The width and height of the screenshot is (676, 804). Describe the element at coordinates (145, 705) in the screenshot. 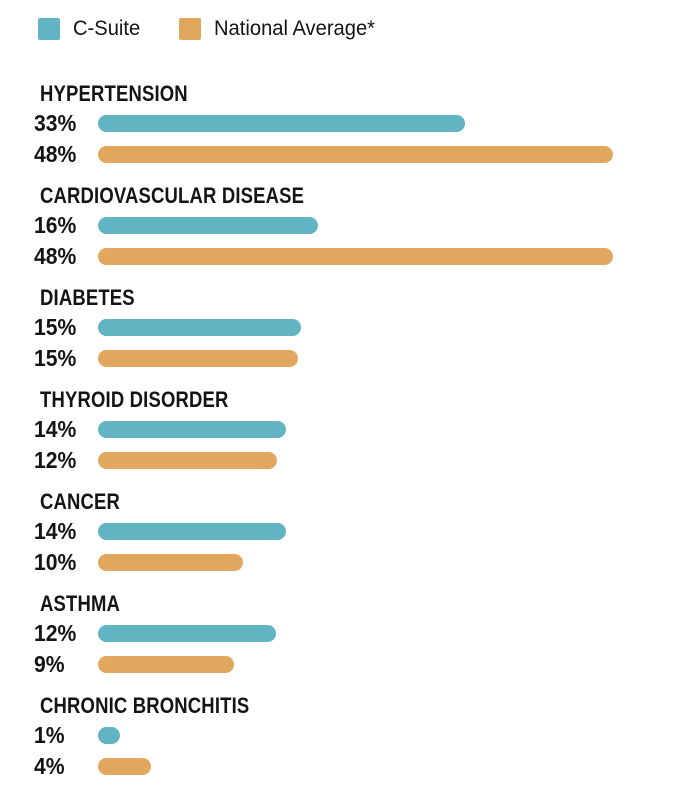

I see `category-label: CHRONIC BRONCHITIS` at that location.